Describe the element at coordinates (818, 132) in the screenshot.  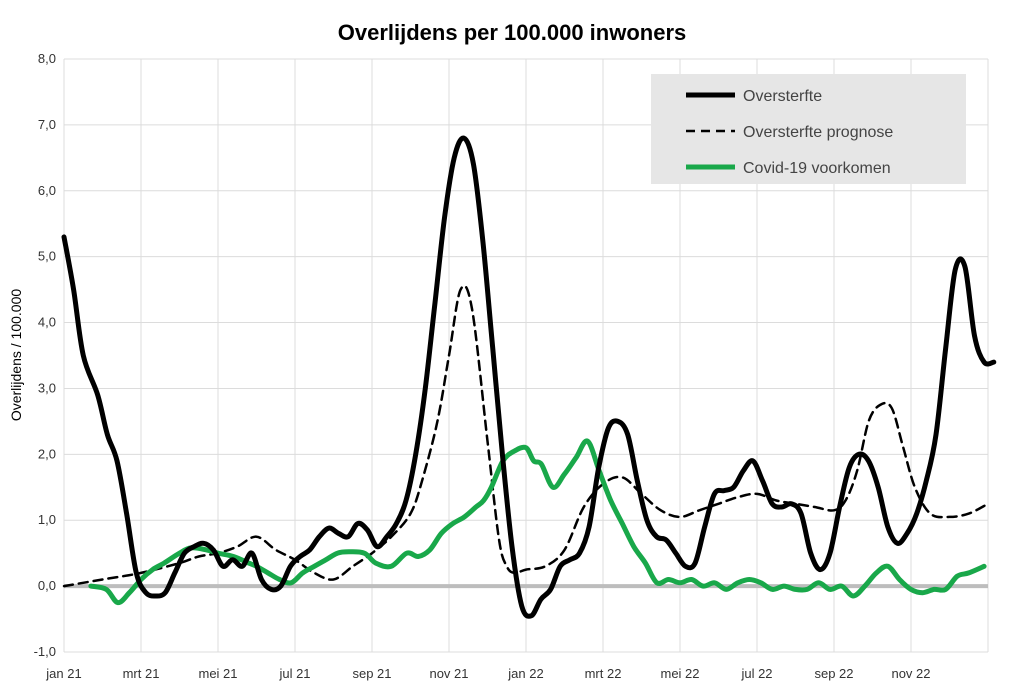
I see `legend-entry-prognose: Oversterfte prognose` at that location.